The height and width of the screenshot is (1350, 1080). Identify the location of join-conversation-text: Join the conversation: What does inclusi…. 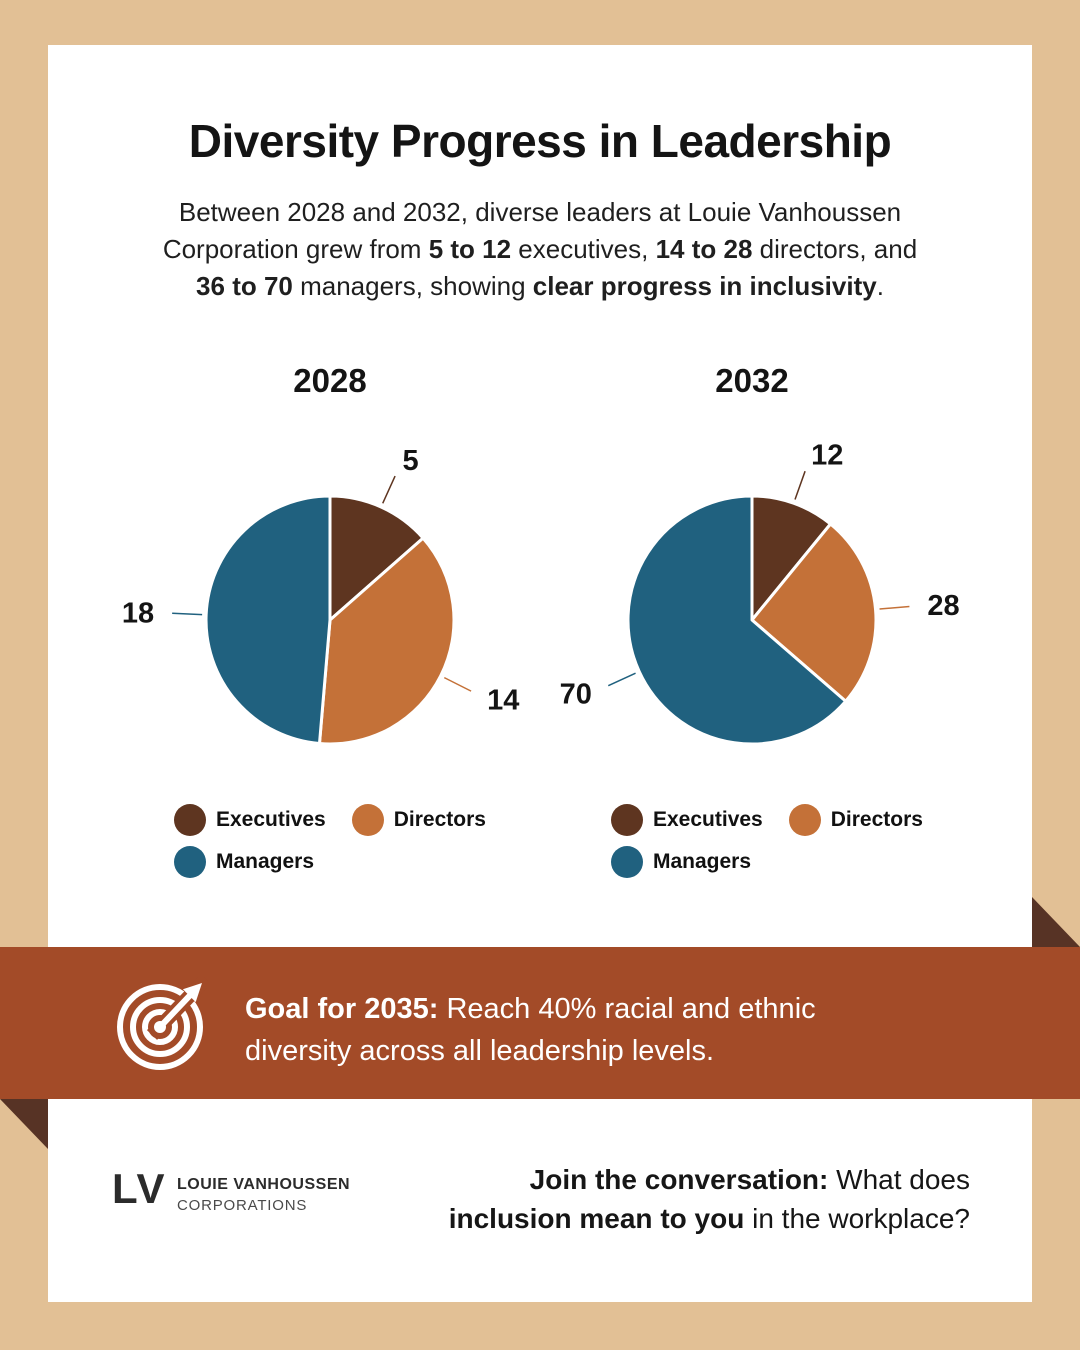
(660, 1199).